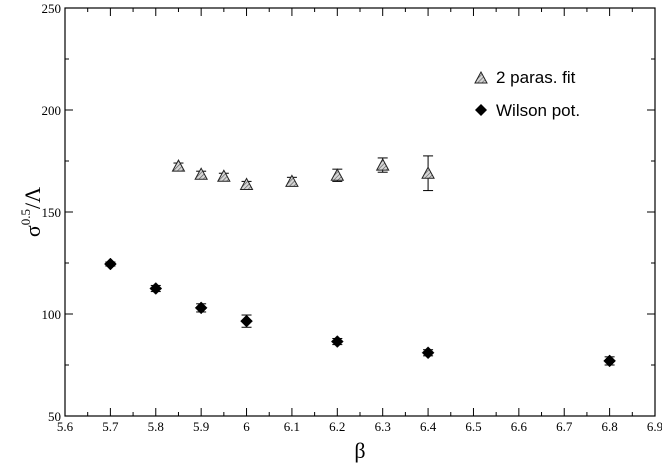  Describe the element at coordinates (54, 416) in the screenshot. I see `y-tick-label: 50` at that location.